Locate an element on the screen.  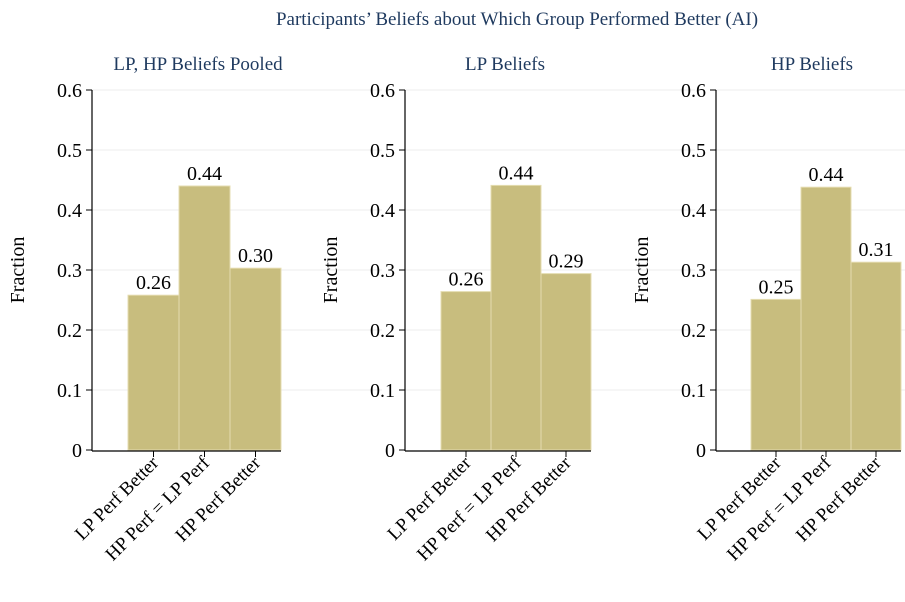
data-label: 0.30 is located at coordinates (255, 256).